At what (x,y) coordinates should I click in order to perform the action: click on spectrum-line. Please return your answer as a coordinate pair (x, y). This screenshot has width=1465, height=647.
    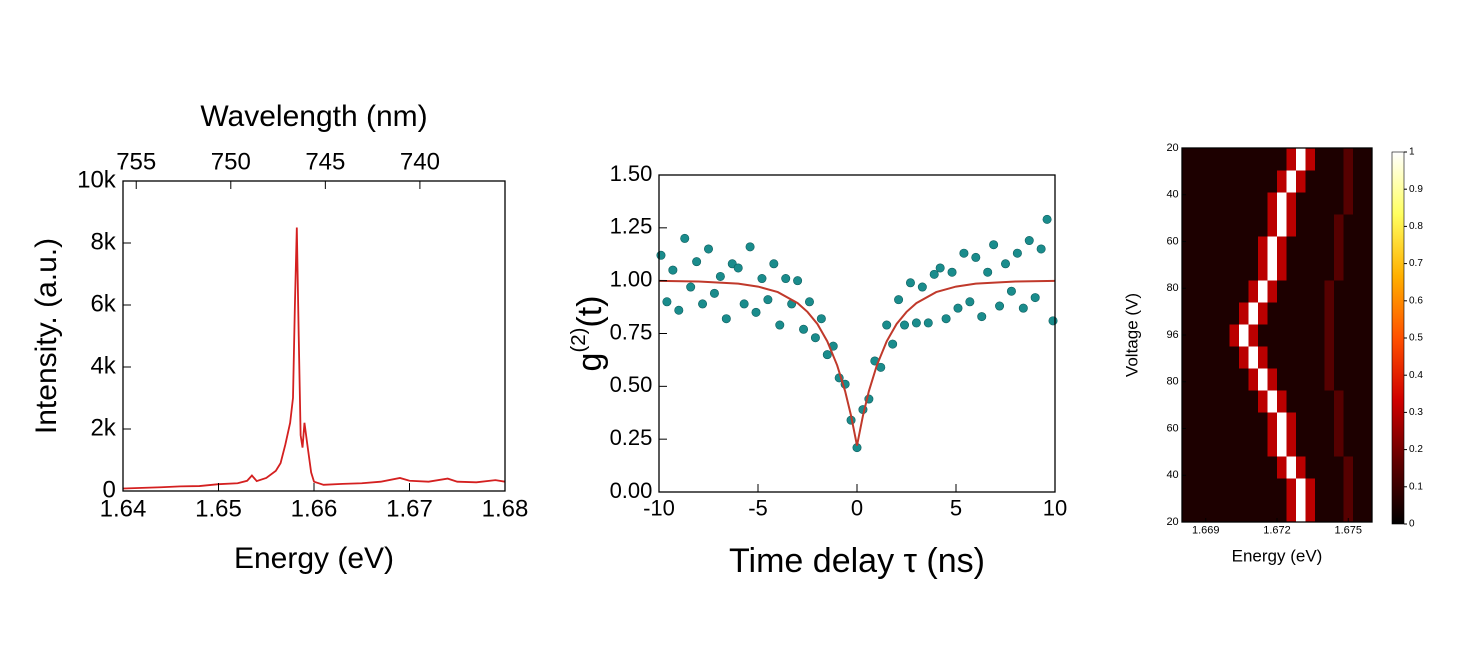
    Looking at the image, I should click on (314, 358).